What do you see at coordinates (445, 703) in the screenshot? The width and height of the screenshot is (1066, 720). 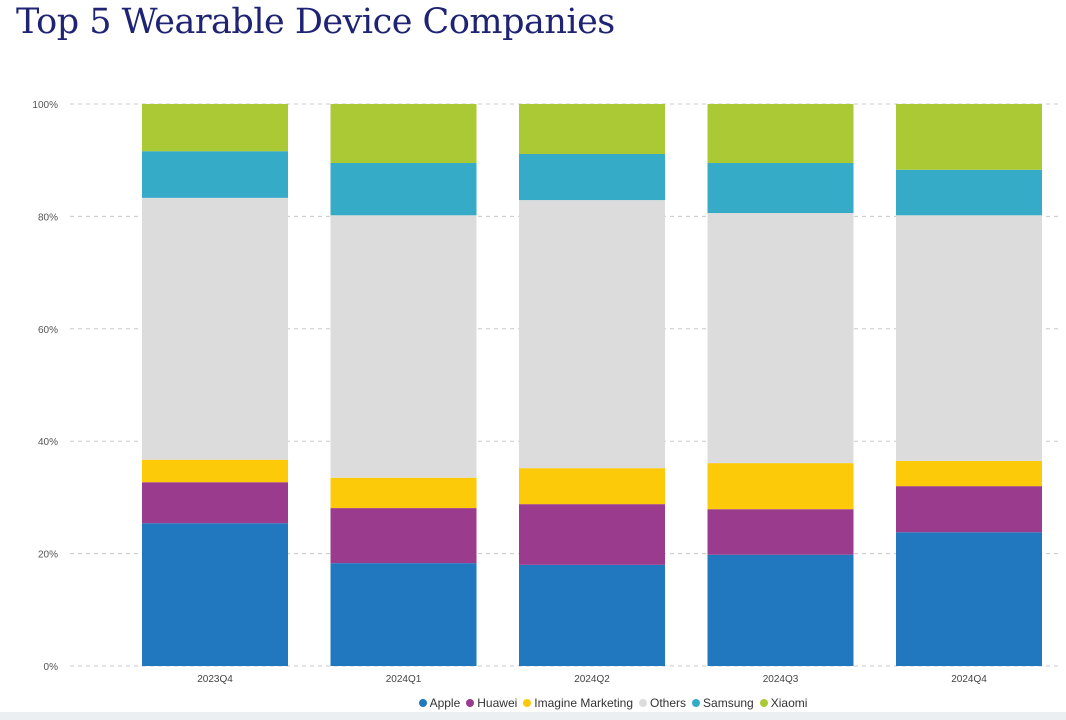 I see `legend-label: Apple` at bounding box center [445, 703].